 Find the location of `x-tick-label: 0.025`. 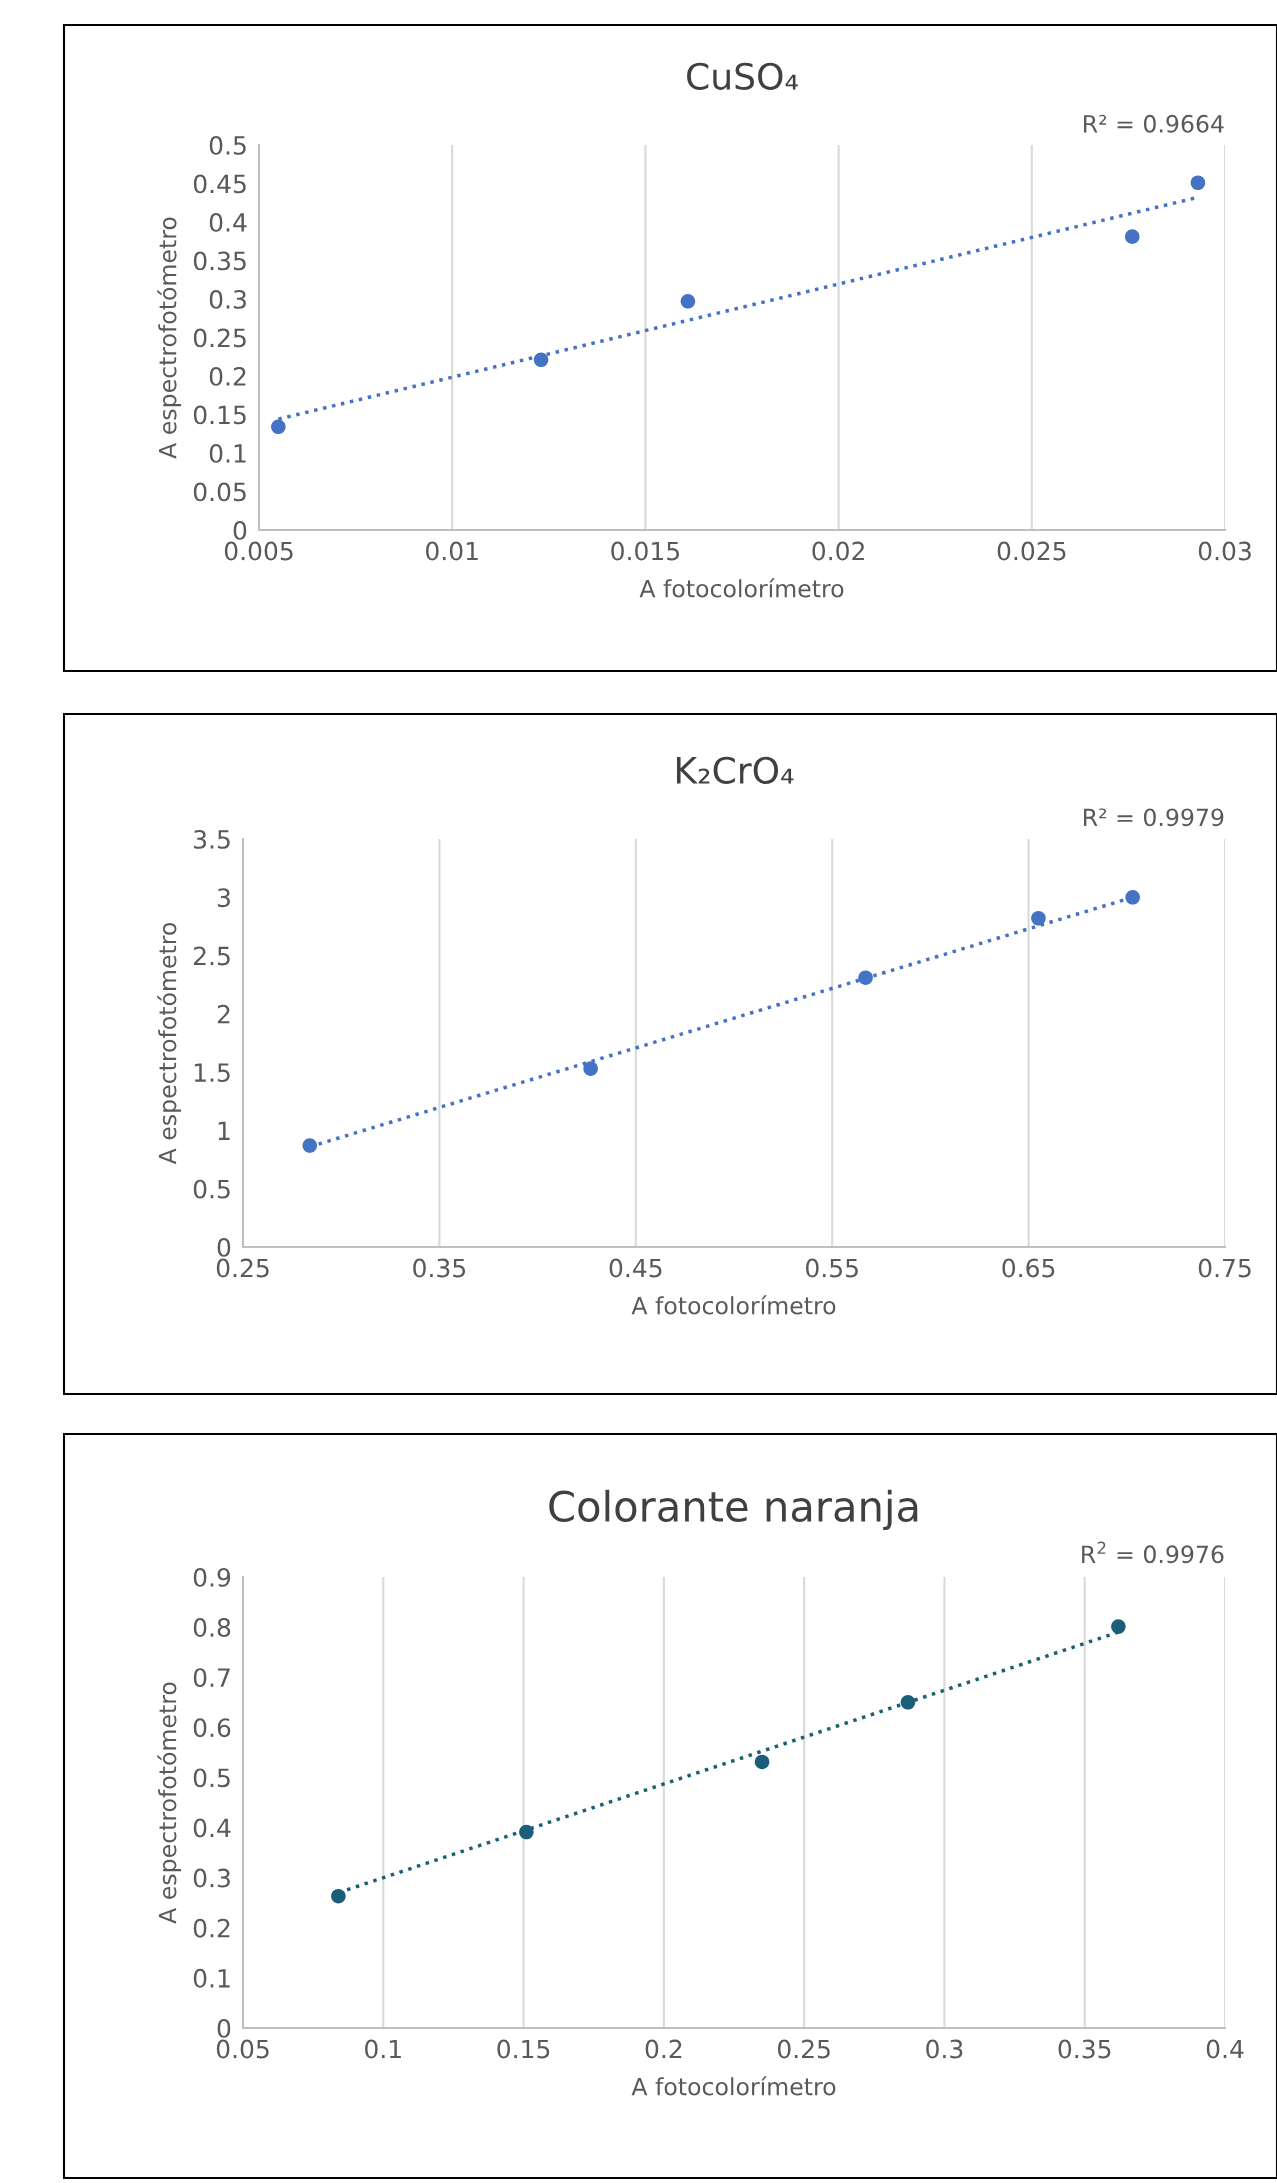

x-tick-label: 0.025 is located at coordinates (1031, 551).